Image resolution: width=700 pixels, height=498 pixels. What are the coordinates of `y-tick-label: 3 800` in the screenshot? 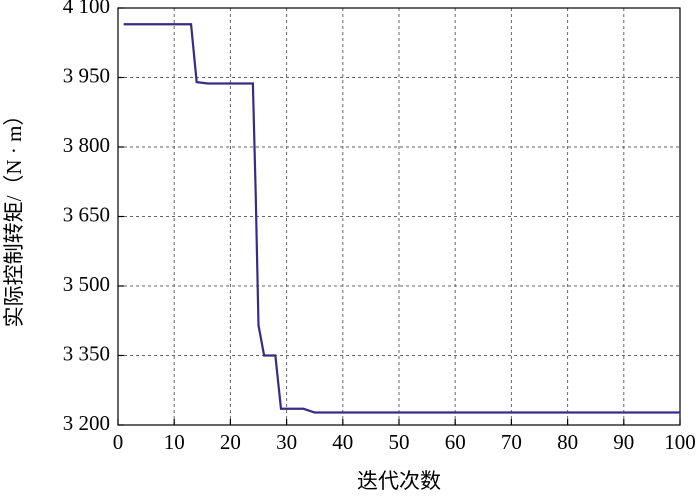 It's located at (86, 145).